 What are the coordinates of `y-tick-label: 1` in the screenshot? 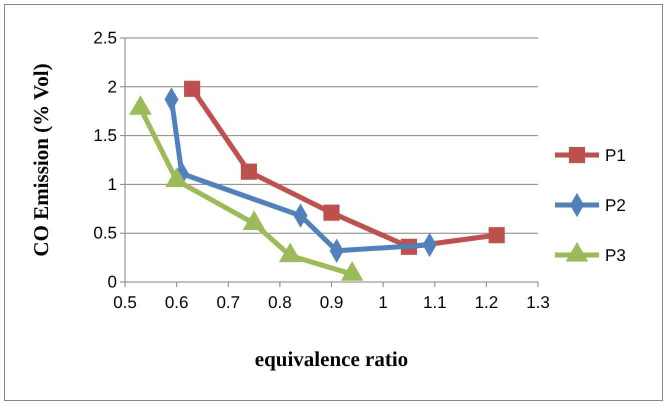 It's located at (112, 184).